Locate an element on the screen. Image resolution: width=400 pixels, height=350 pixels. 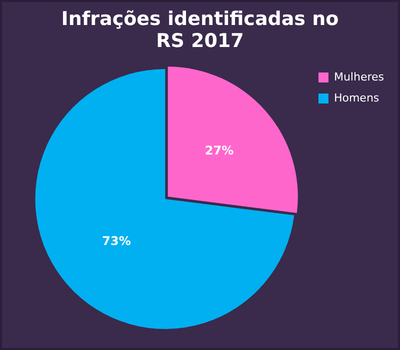
legend-label: Homens is located at coordinates (357, 97).